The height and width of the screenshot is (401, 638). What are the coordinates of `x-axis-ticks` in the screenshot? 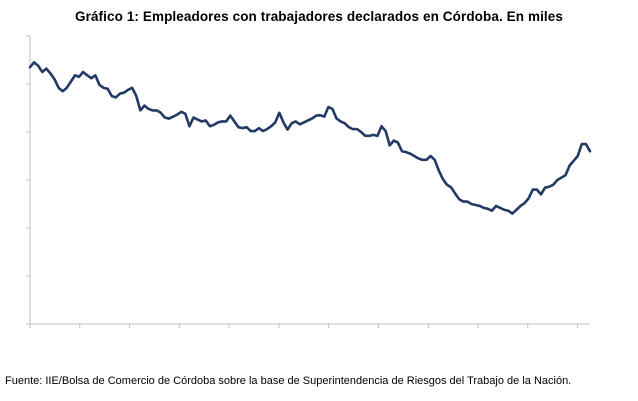 It's located at (304, 326).